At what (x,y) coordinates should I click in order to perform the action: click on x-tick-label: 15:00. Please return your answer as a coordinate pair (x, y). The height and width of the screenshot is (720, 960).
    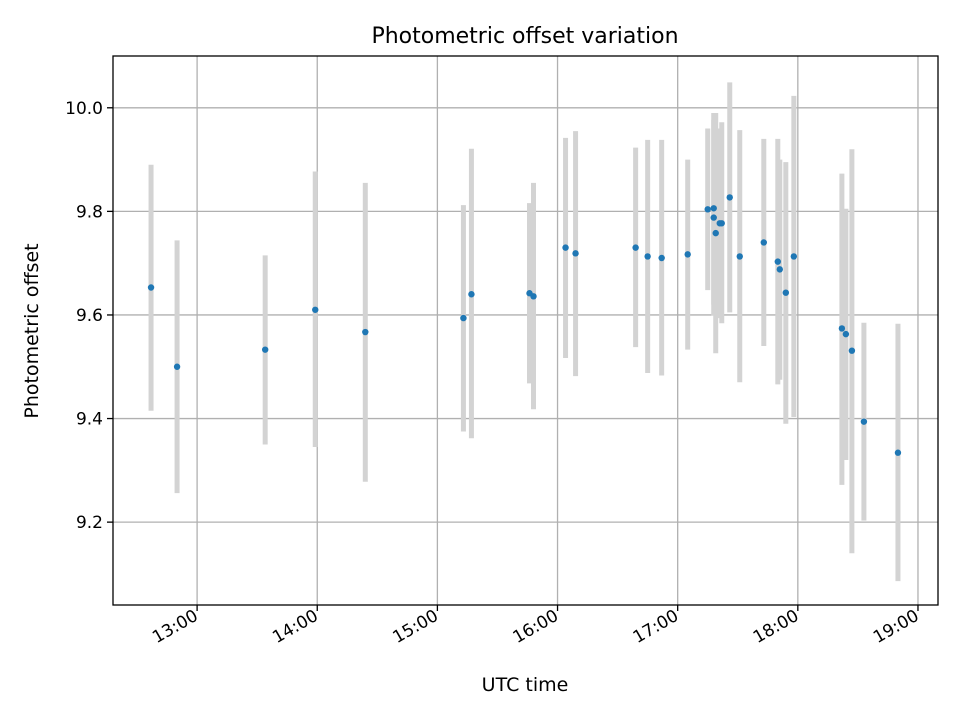
    Looking at the image, I should click on (415, 627).